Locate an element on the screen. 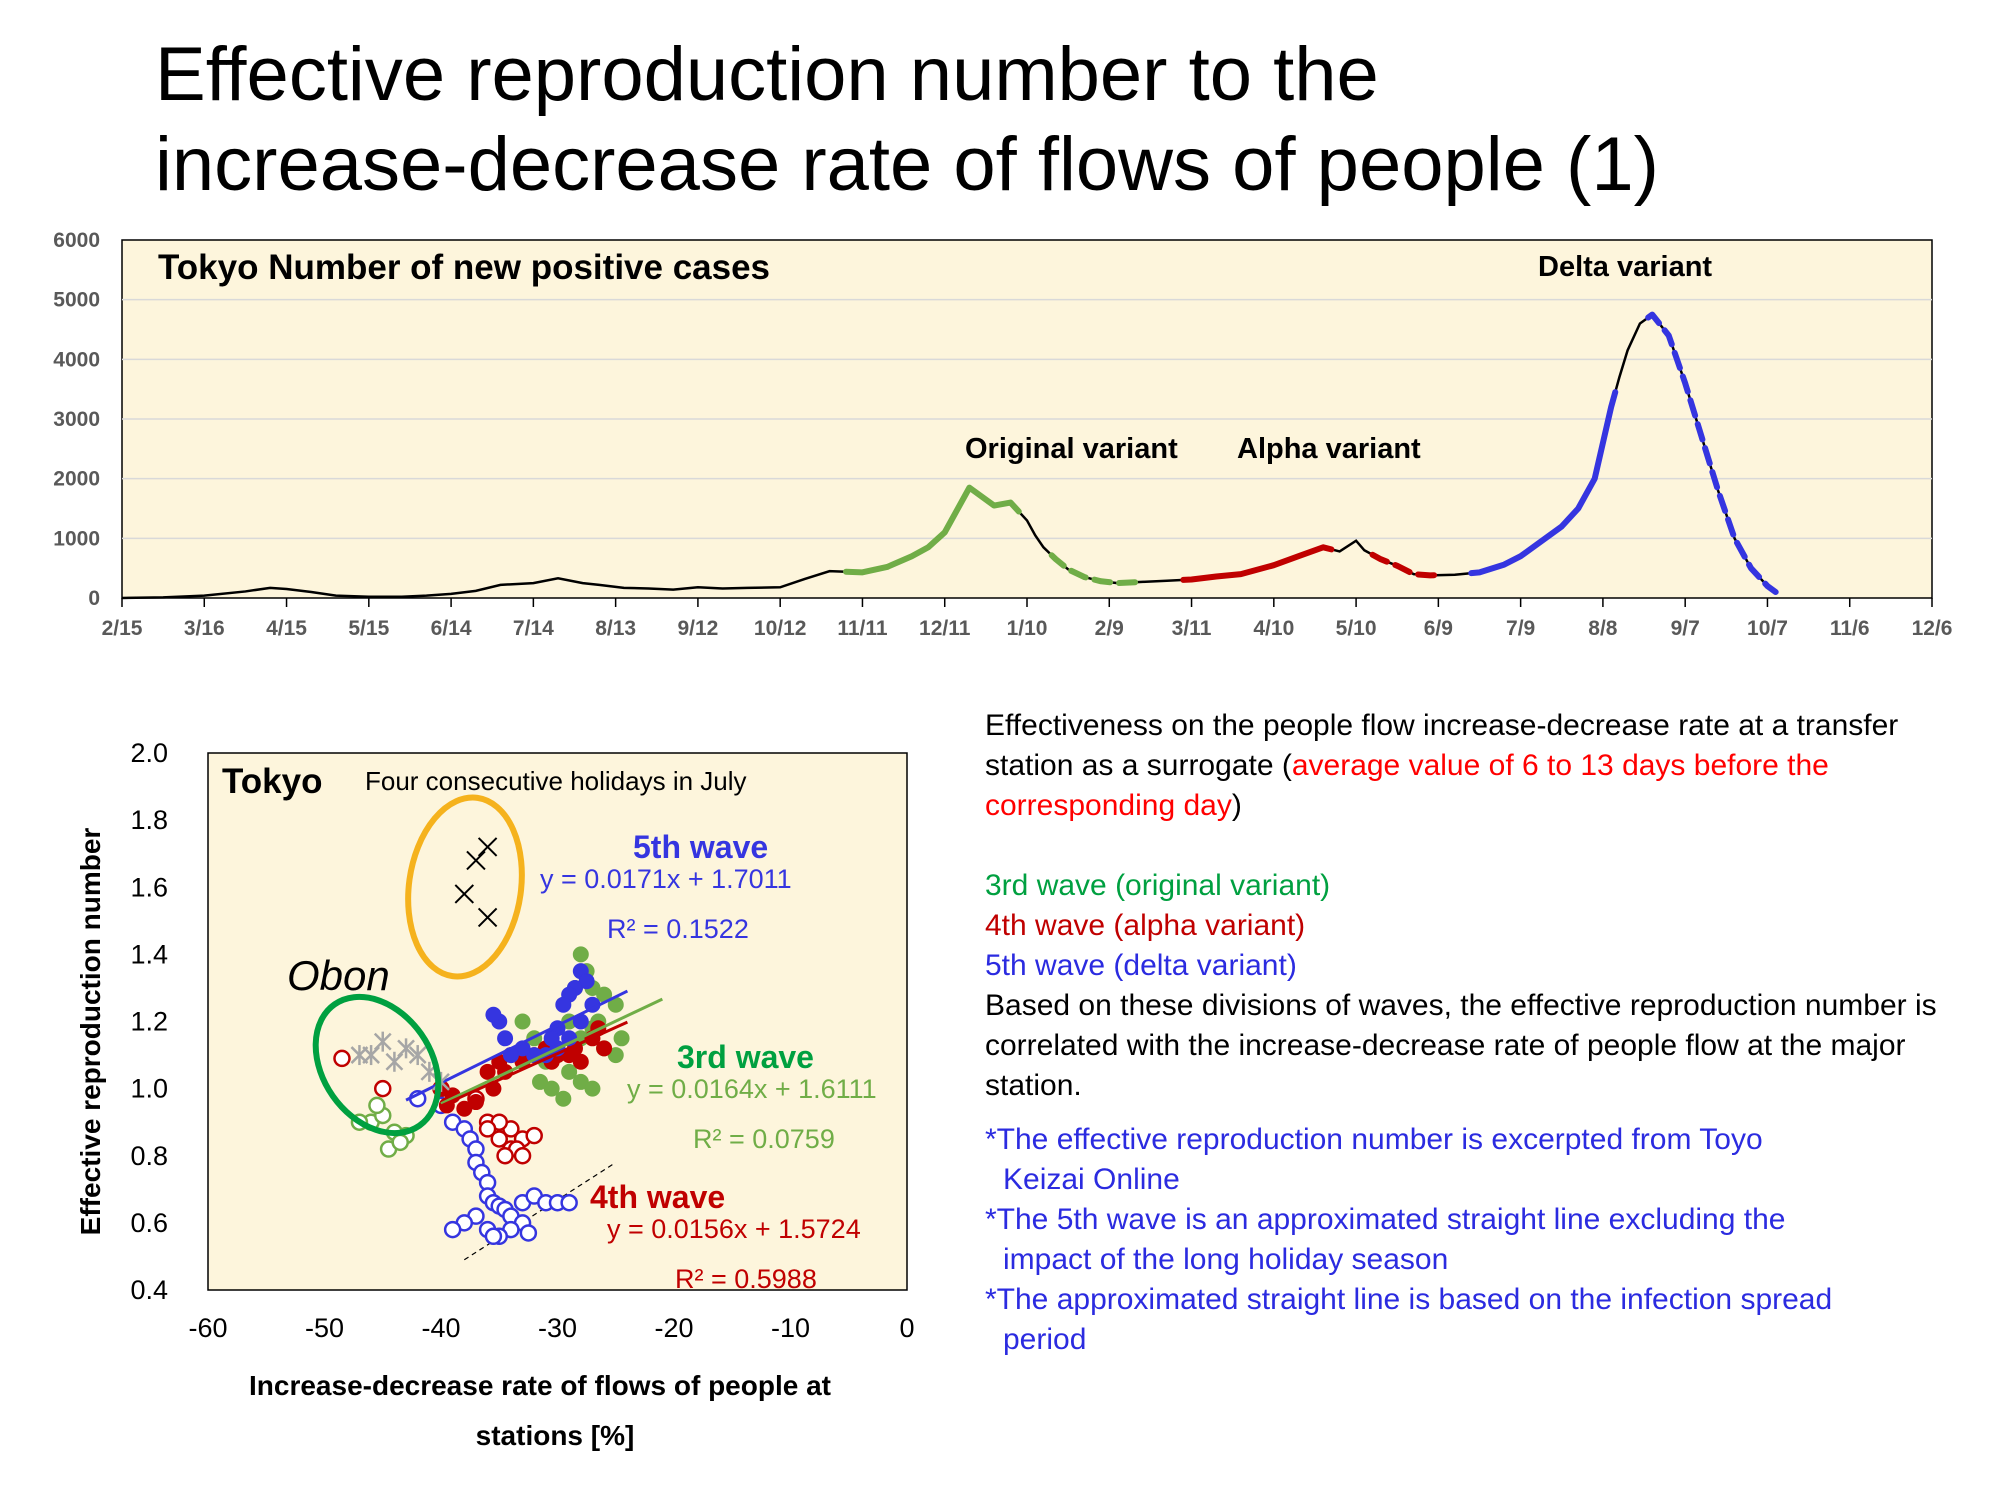 The width and height of the screenshot is (2000, 1500). r2-5th-wave: R² = 0.1522 is located at coordinates (678, 929).